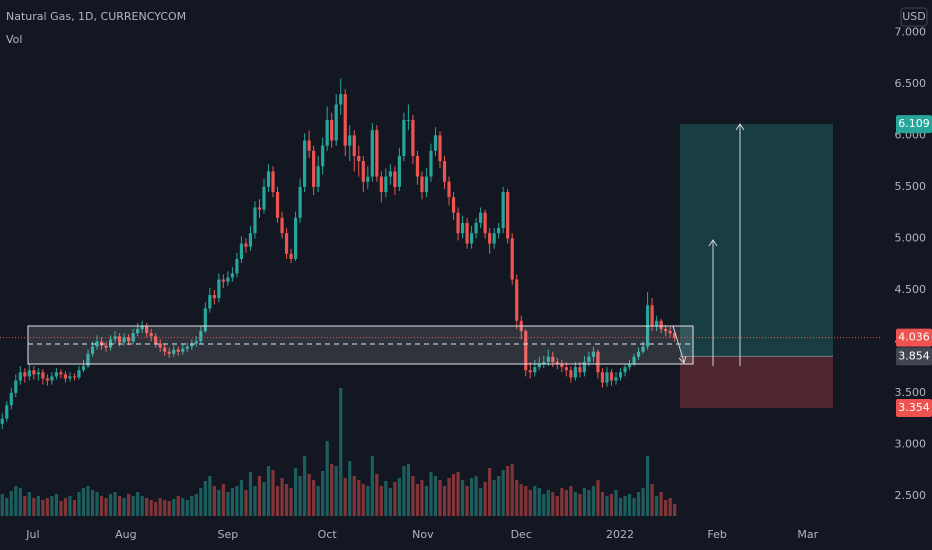  What do you see at coordinates (756, 266) in the screenshot?
I see `position-tool` at bounding box center [756, 266].